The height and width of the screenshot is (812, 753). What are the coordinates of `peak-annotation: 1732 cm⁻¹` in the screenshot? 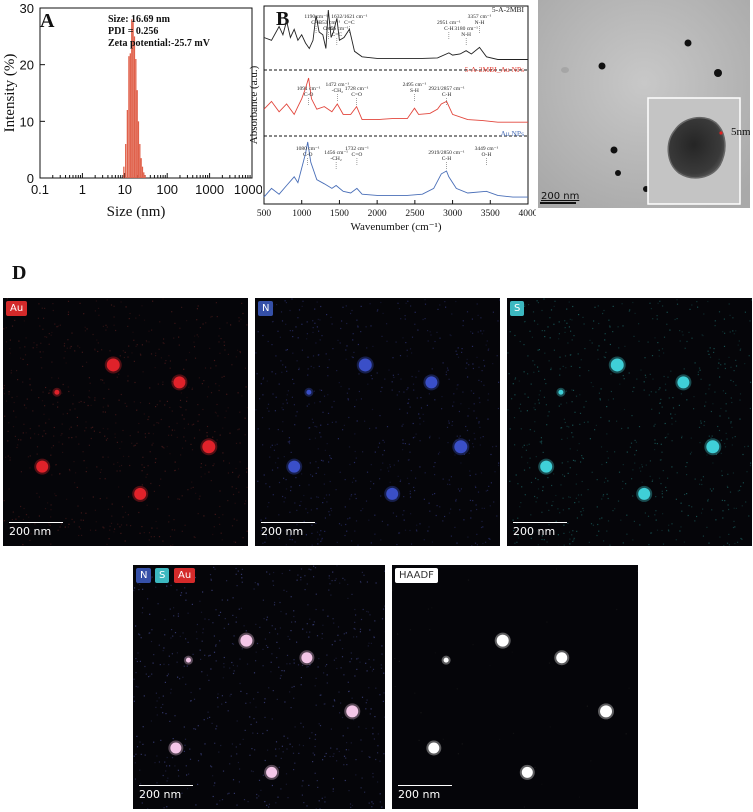 It's located at (357, 149).